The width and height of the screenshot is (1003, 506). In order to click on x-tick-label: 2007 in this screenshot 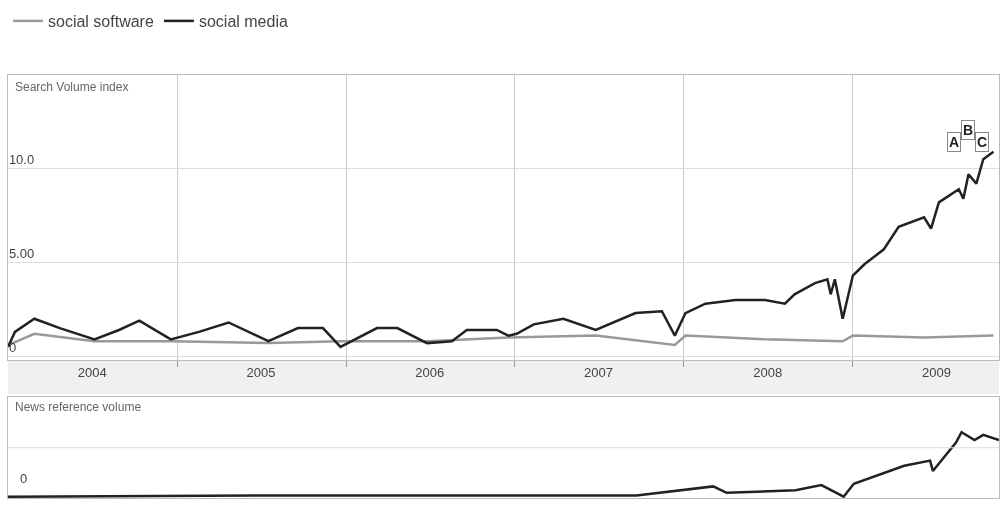, I will do `click(598, 372)`.